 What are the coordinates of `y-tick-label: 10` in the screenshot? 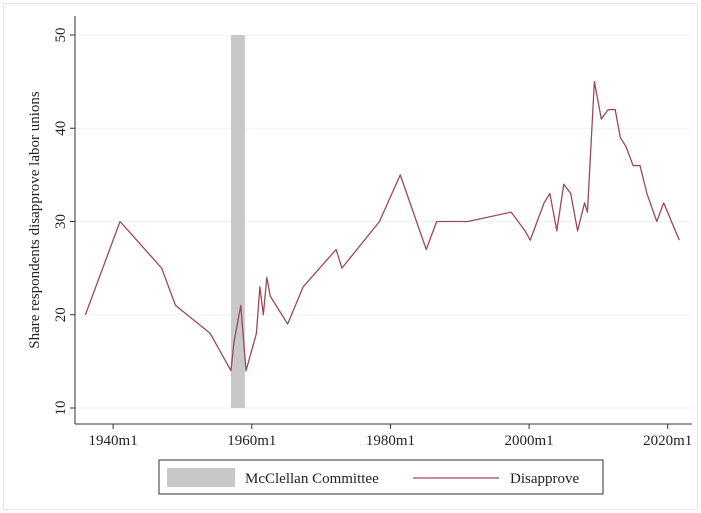 It's located at (61, 408).